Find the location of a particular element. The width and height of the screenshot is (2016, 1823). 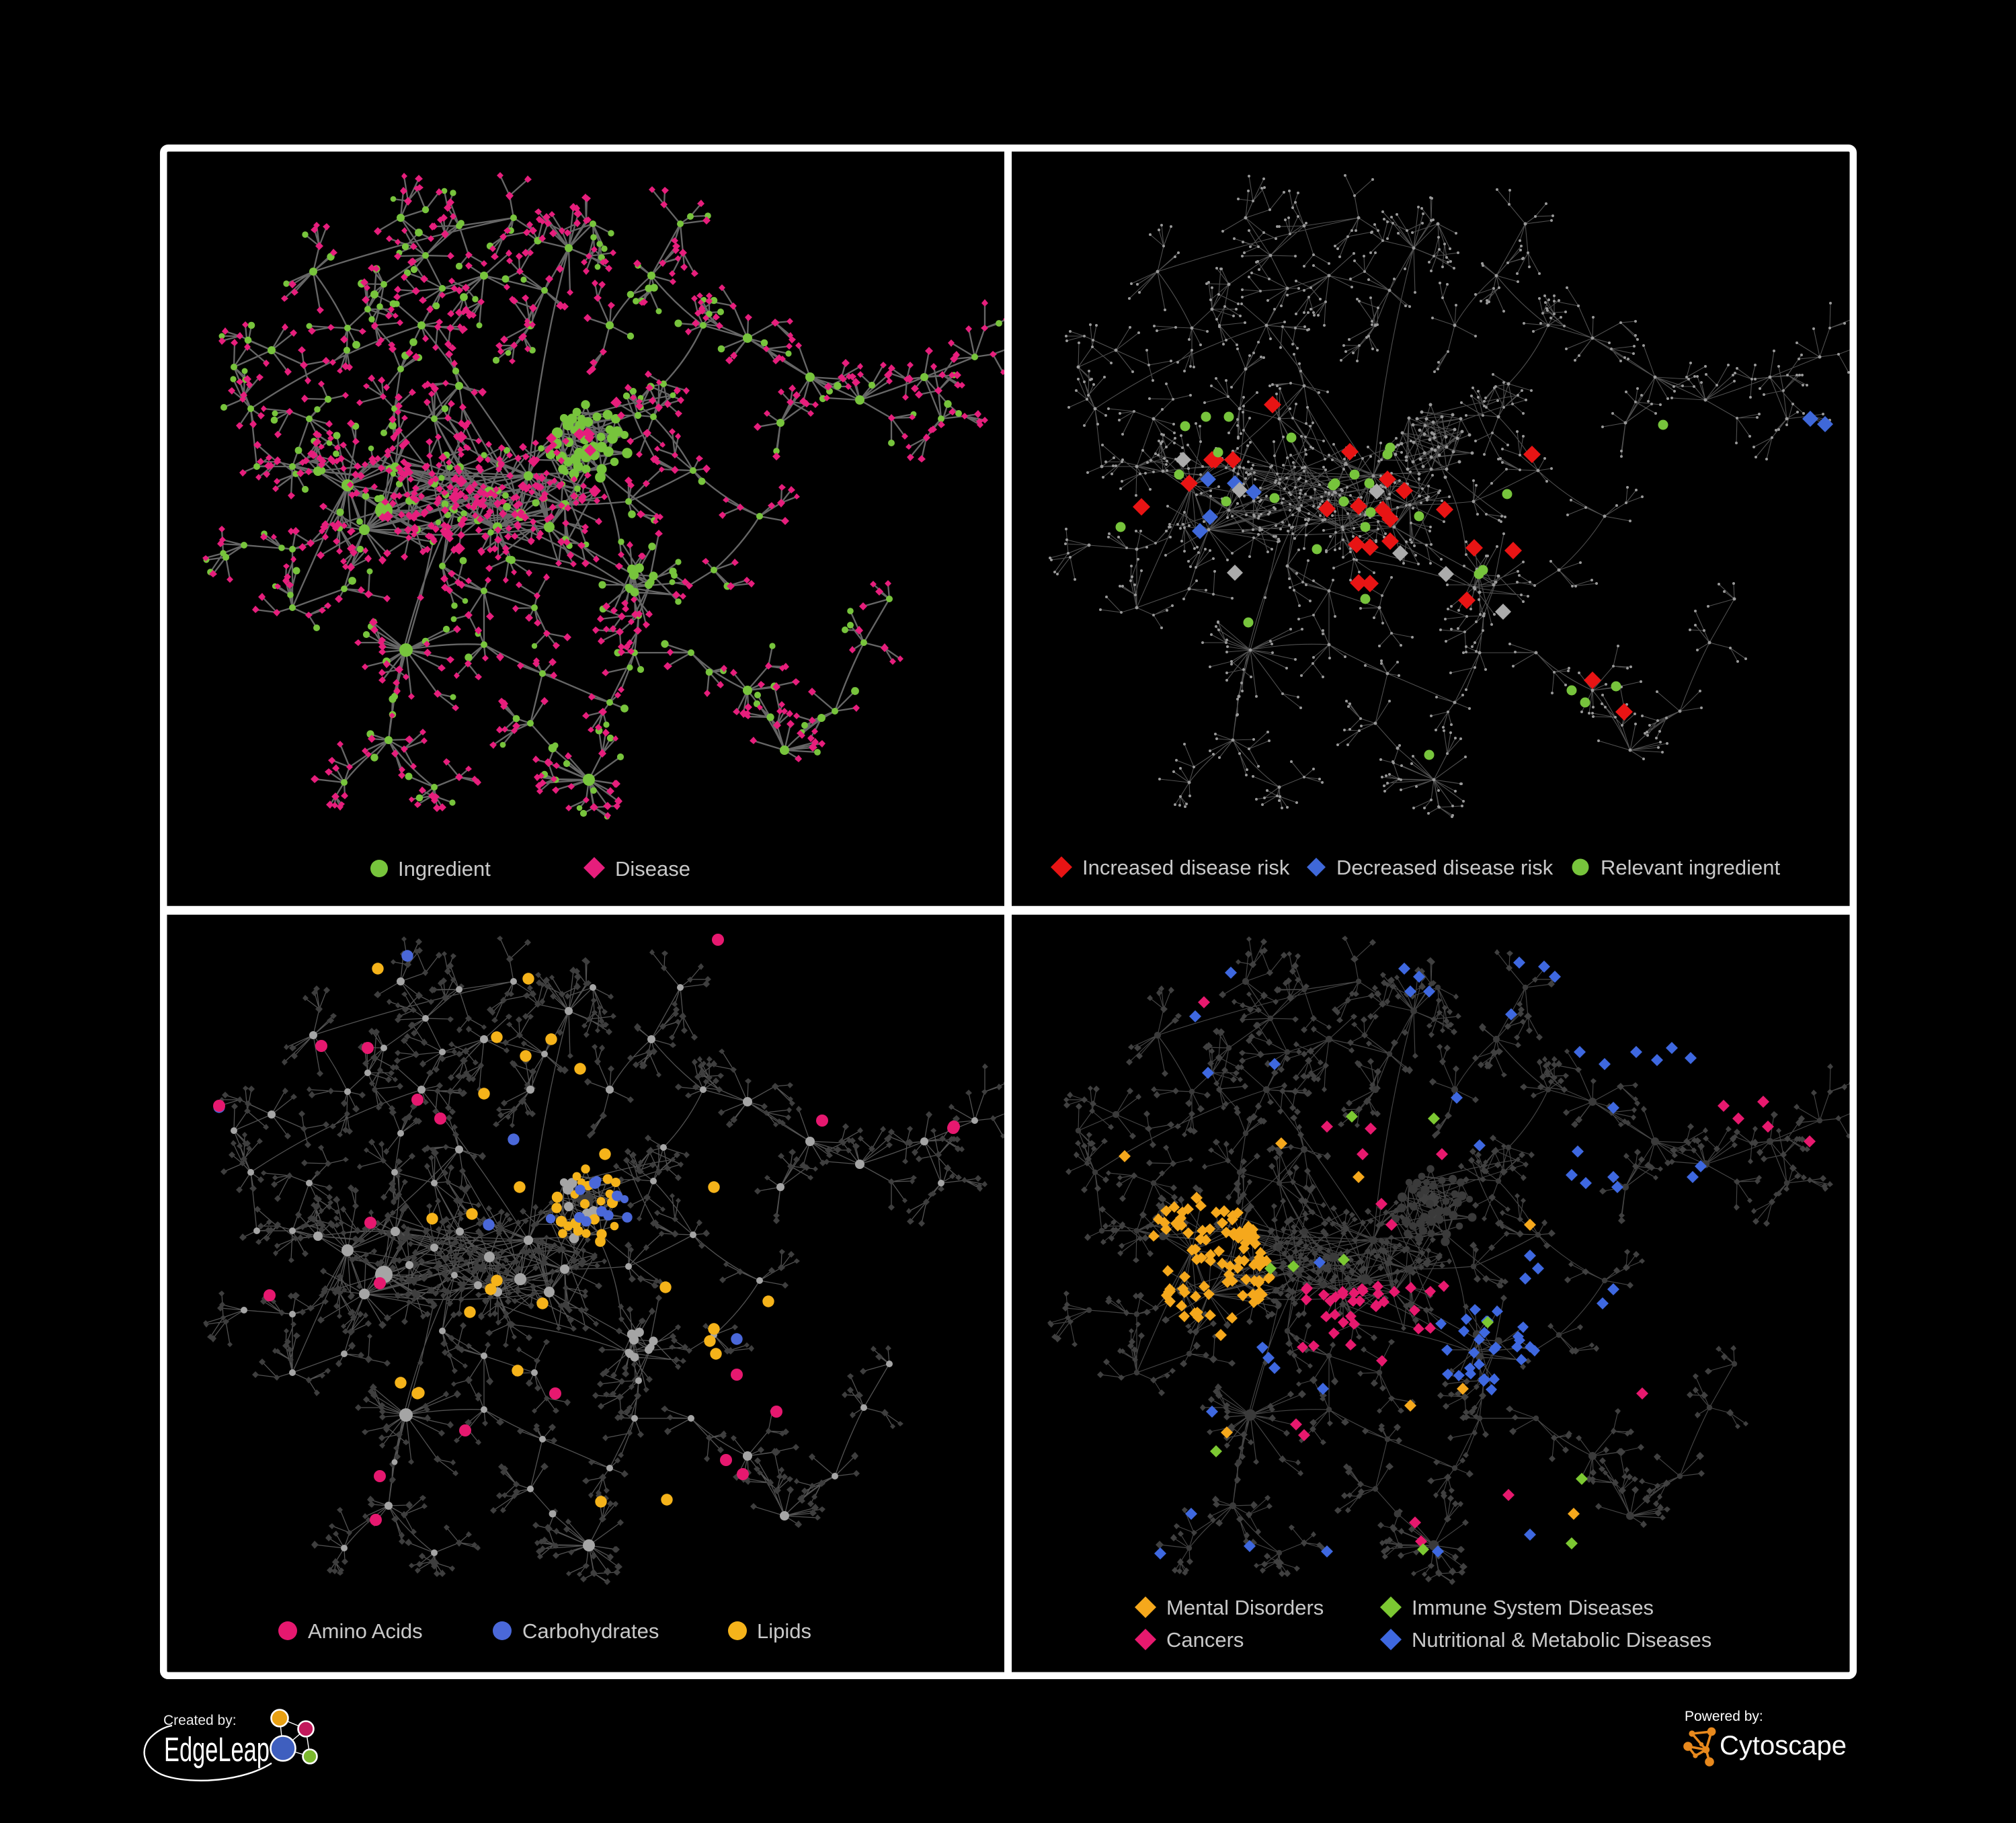

svg-text: Created by: is located at coordinates (200, 1720).